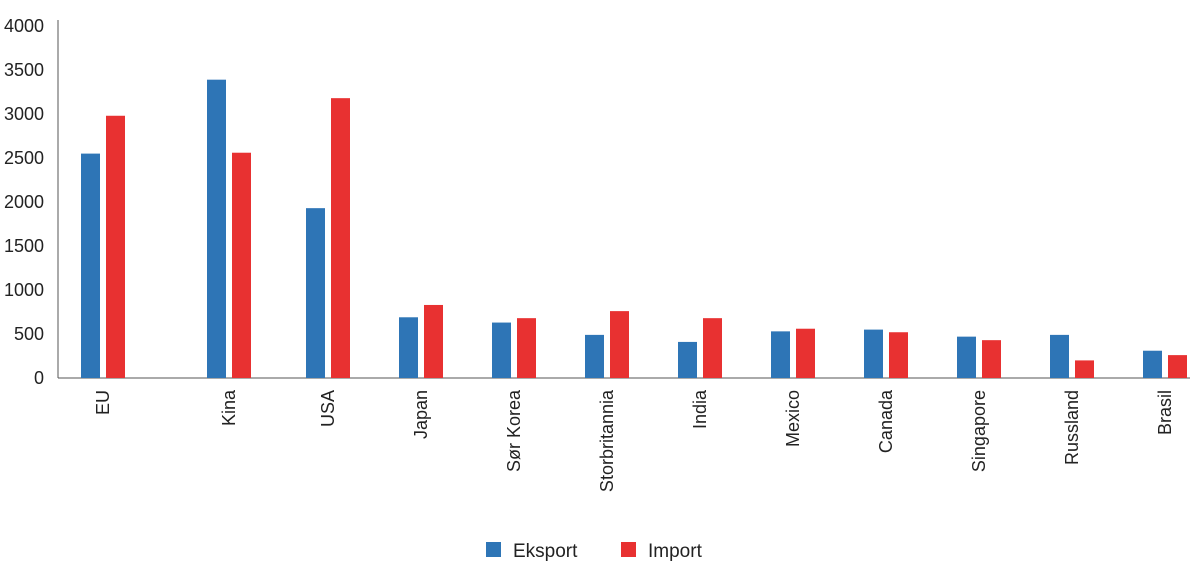 The width and height of the screenshot is (1200, 583). I want to click on legend-item-eksport: Eksport, so click(532, 551).